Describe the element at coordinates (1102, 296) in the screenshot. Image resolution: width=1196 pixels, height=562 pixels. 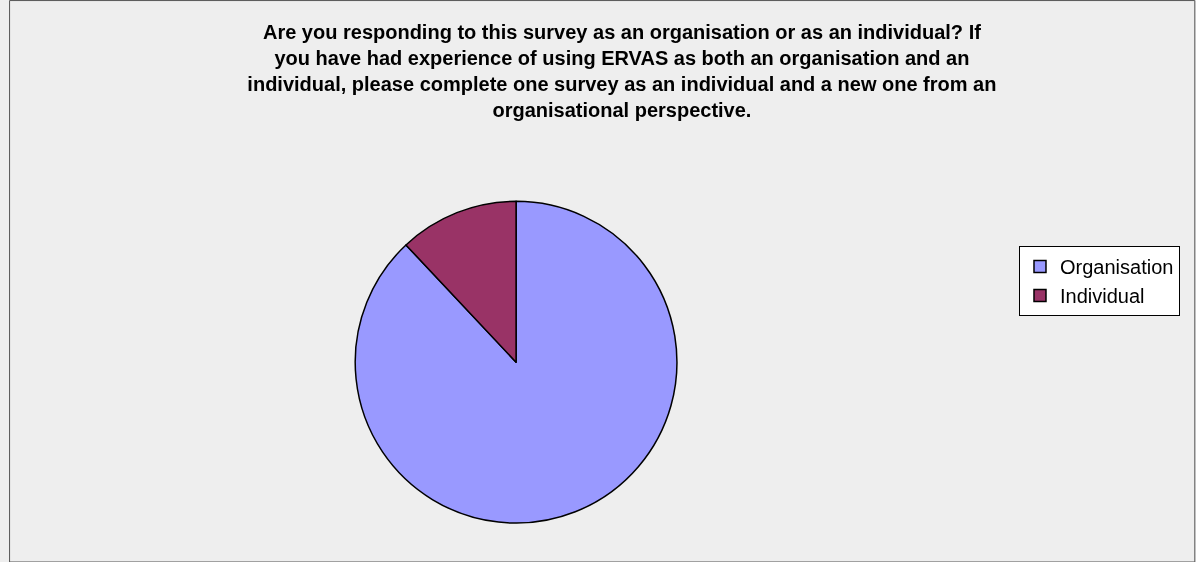
I see `legend-label: Individual` at that location.